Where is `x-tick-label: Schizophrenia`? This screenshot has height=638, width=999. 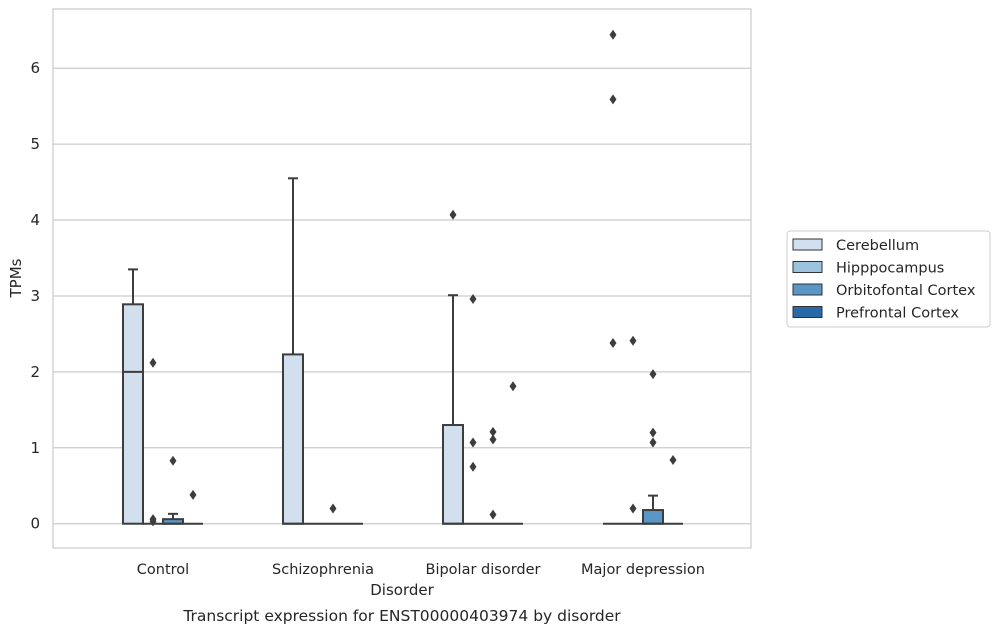
x-tick-label: Schizophrenia is located at coordinates (323, 570).